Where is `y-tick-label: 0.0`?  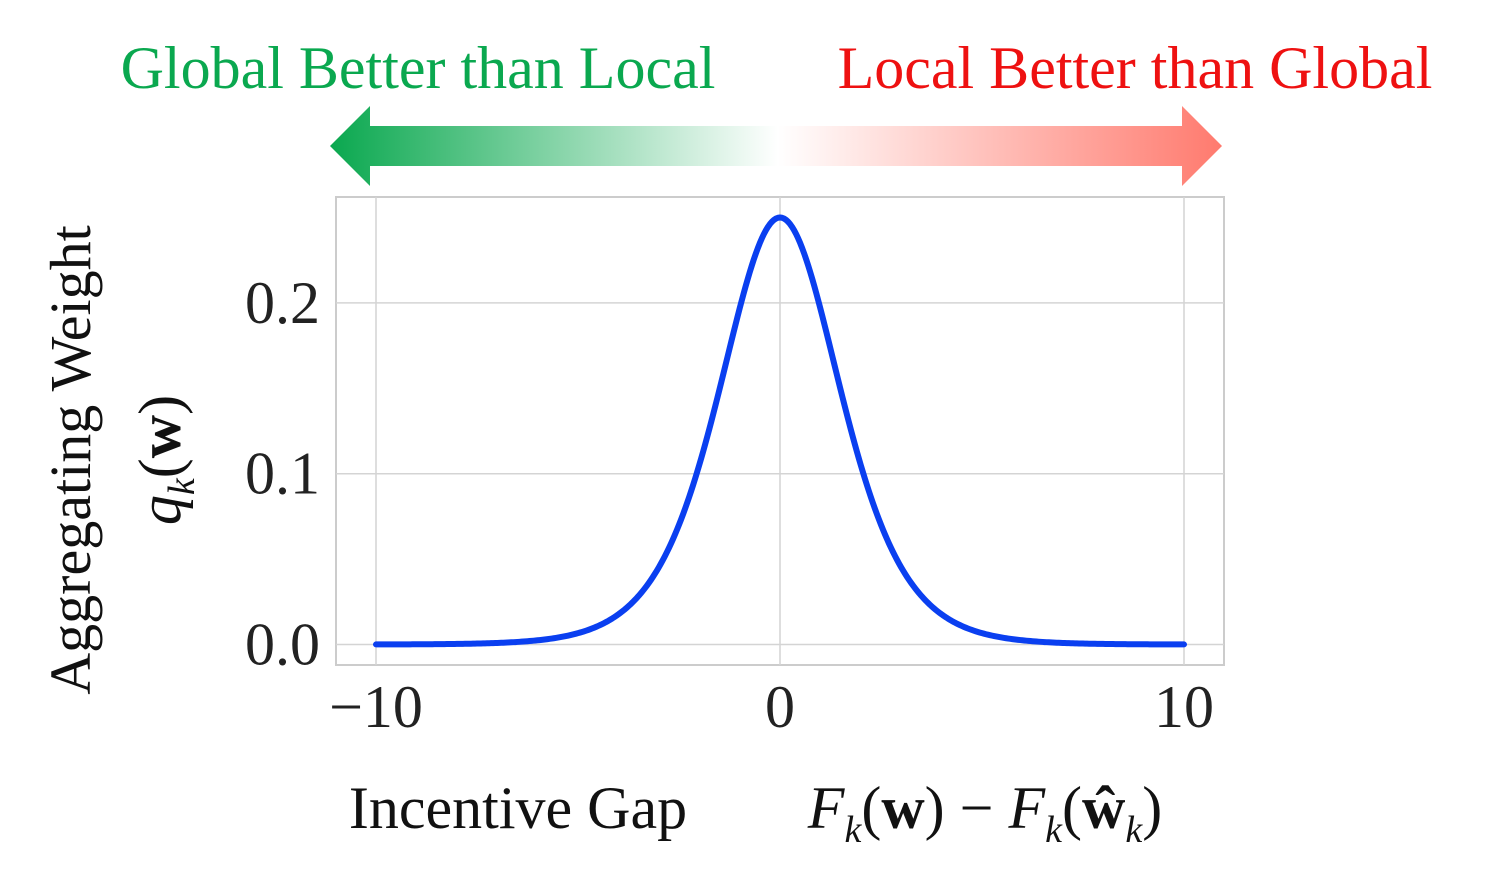
y-tick-label: 0.0 is located at coordinates (282, 645).